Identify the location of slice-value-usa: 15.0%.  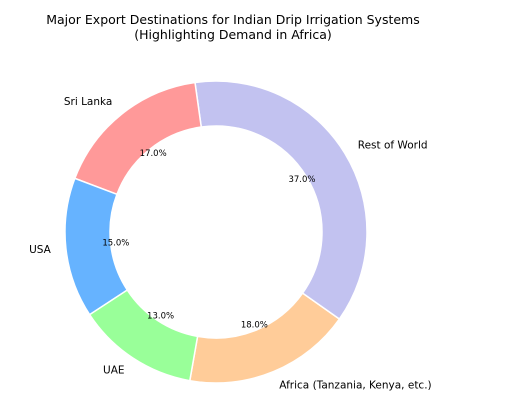
(115, 243).